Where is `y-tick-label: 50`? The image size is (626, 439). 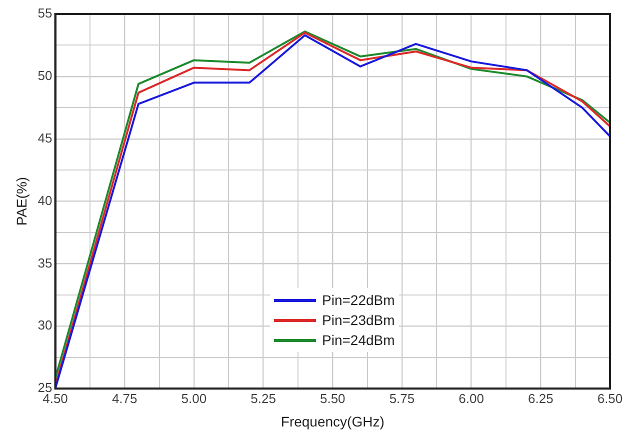 y-tick-label: 50 is located at coordinates (45, 76).